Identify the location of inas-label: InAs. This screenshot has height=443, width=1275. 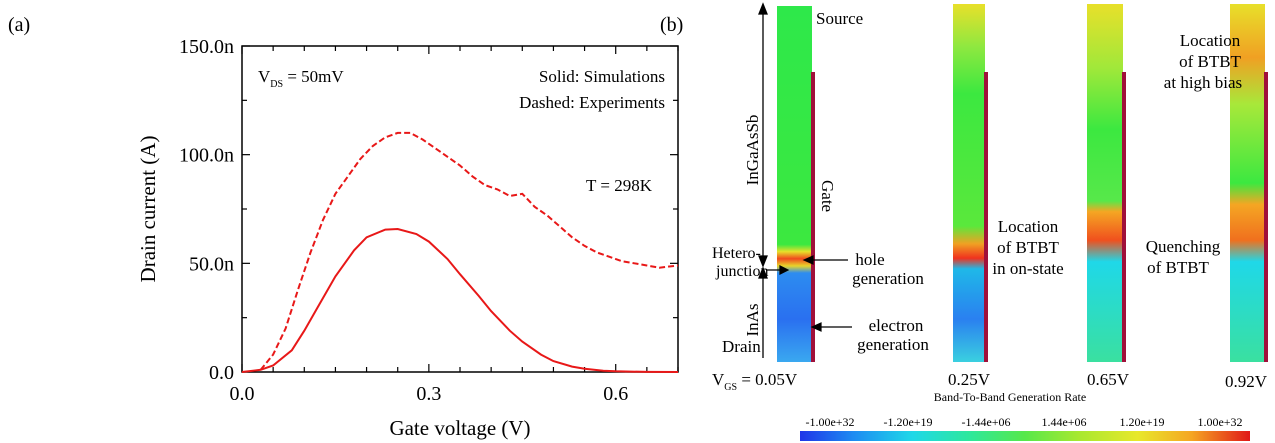
(752, 319).